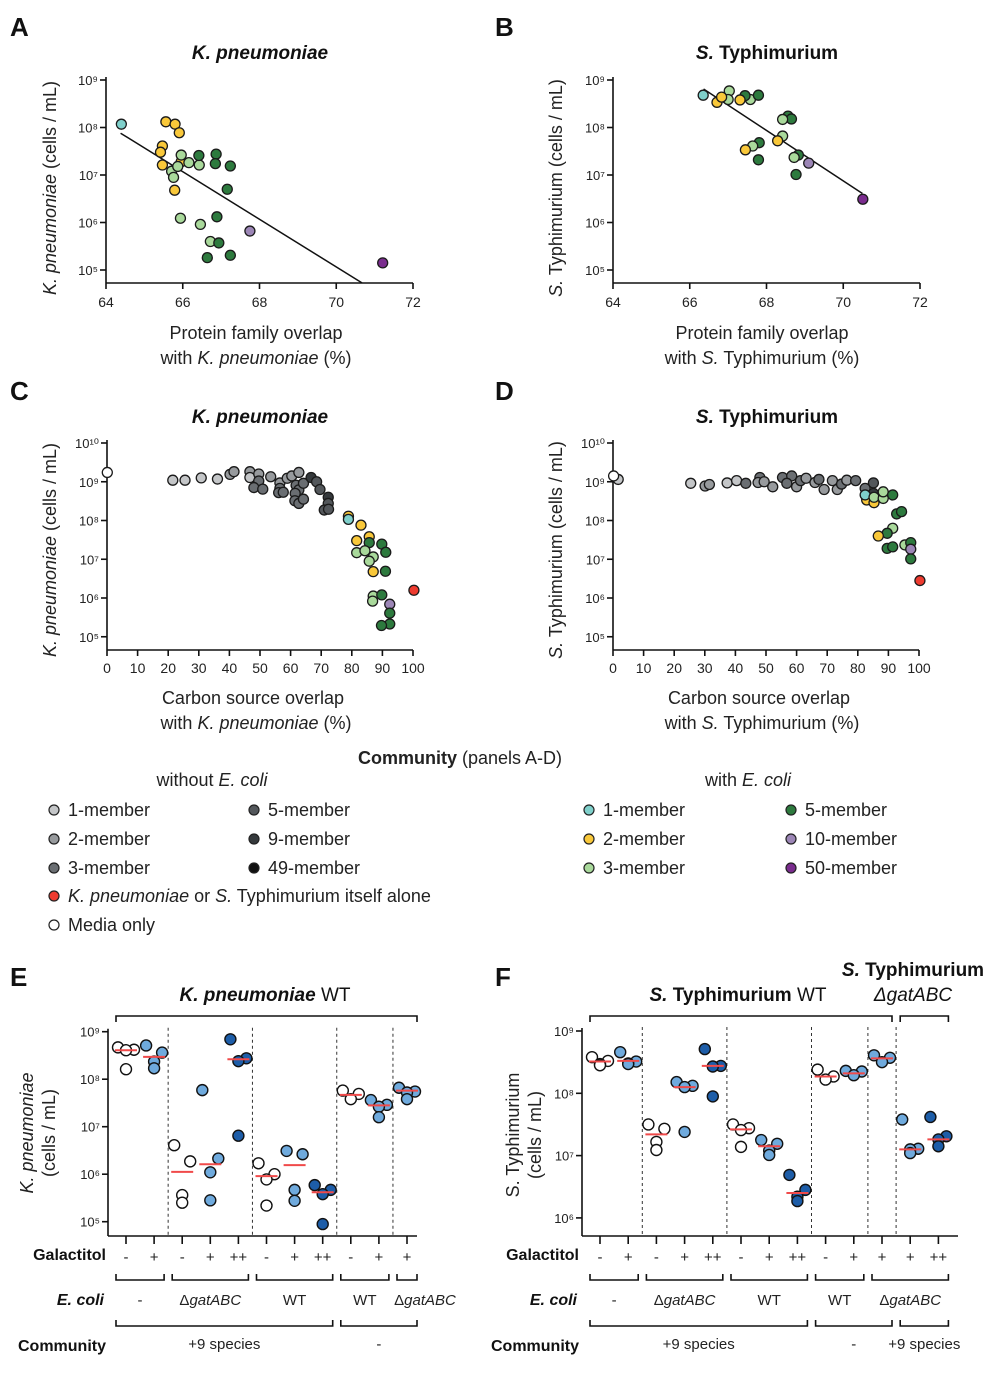 The image size is (998, 1376). Describe the element at coordinates (211, 780) in the screenshot. I see `legend-without-heading: without E. coli` at that location.